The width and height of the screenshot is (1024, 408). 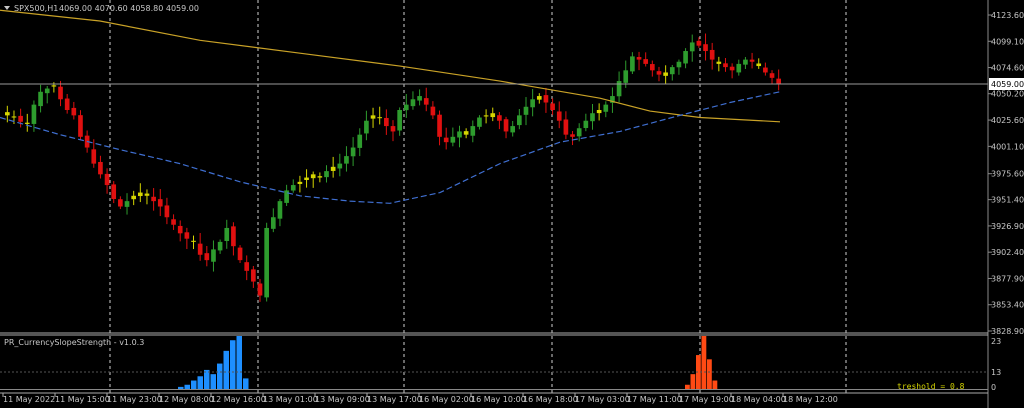 I want to click on price-tick-label: 4074.60, so click(x=1007, y=68).